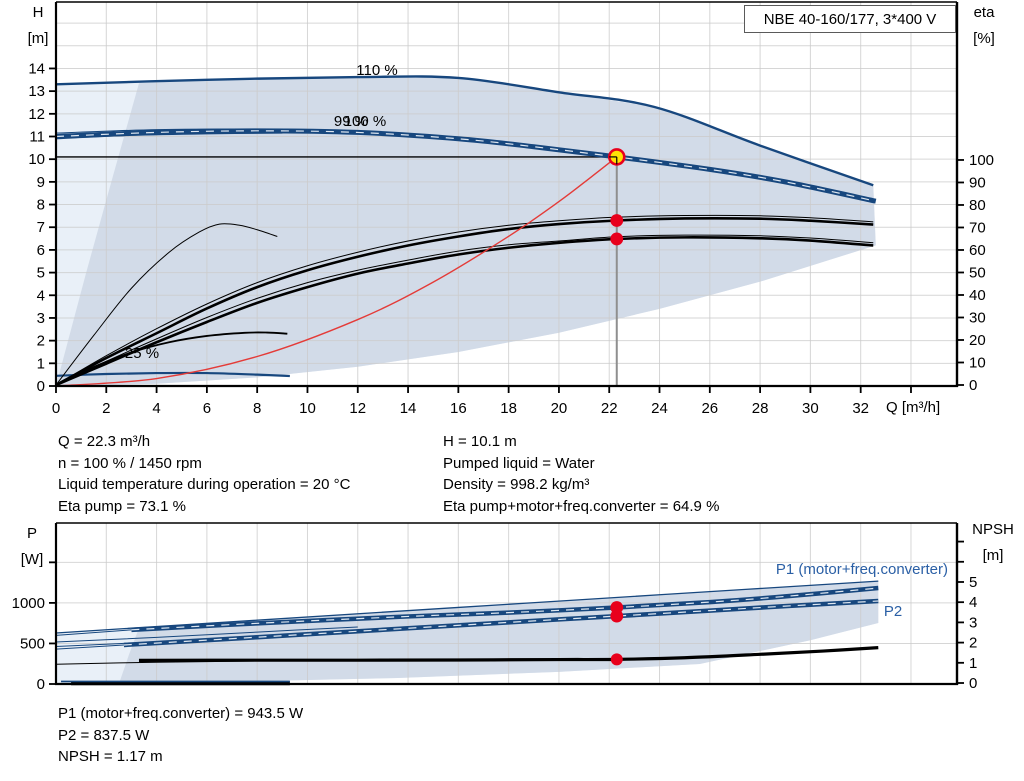 The width and height of the screenshot is (1024, 781). Describe the element at coordinates (984, 12) in the screenshot. I see `eta-axis-title: eta` at that location.